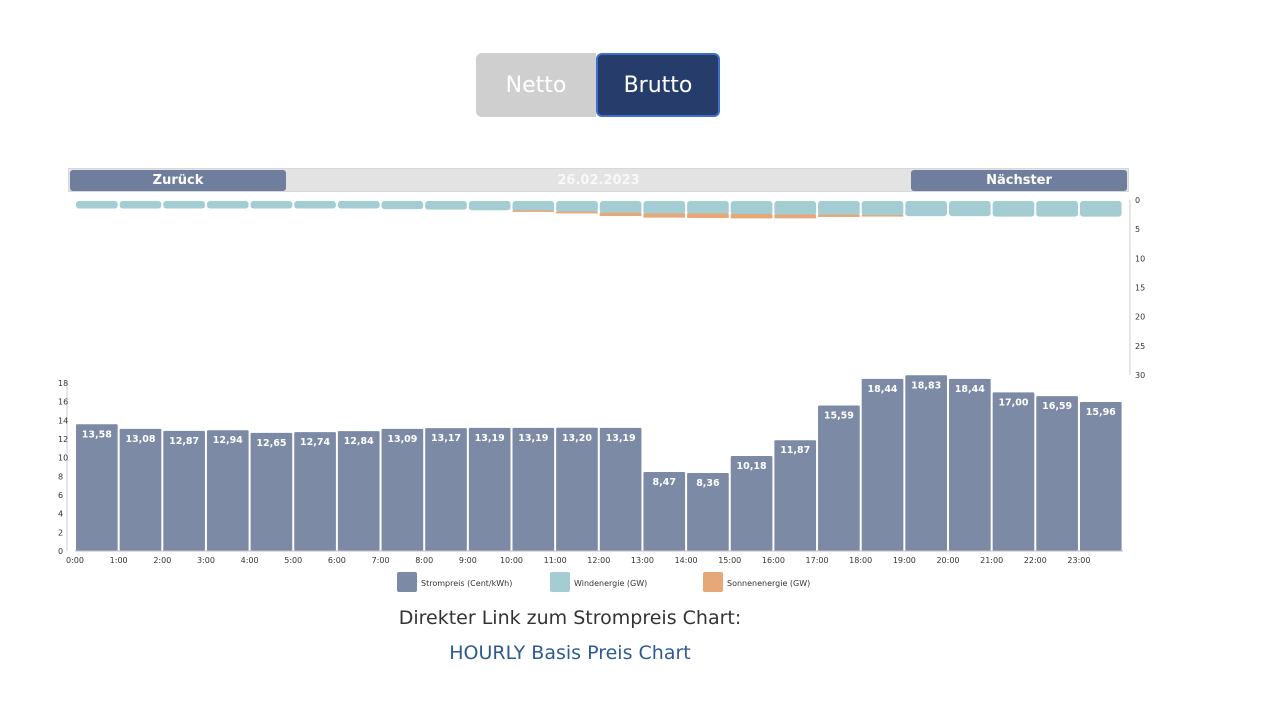 The image size is (1280, 705). I want to click on x-axis-tick-label: 13:00, so click(642, 560).